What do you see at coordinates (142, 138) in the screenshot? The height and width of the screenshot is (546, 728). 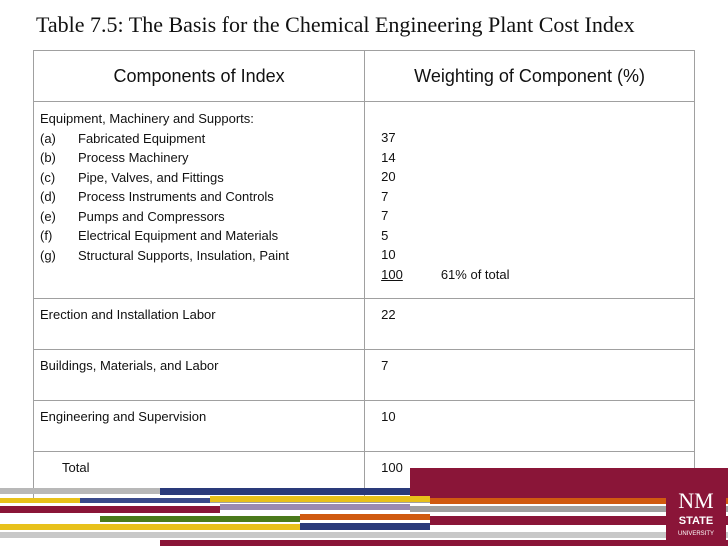 I see `list-label: Fabricated Equipment` at bounding box center [142, 138].